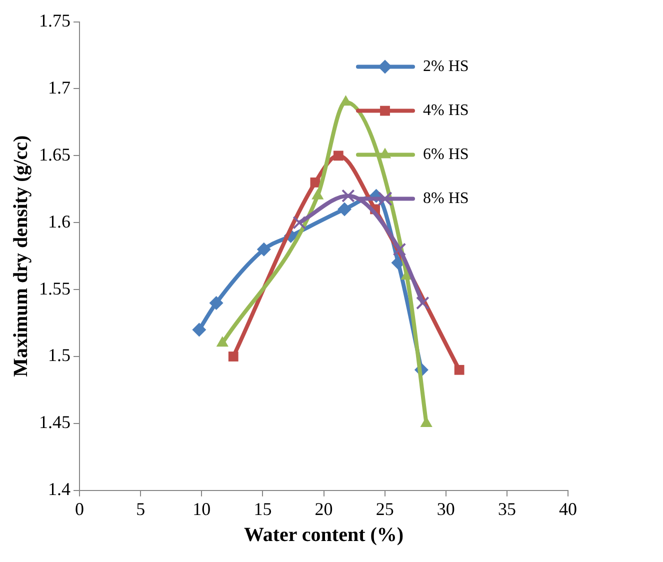 Image resolution: width=663 pixels, height=562 pixels. Describe the element at coordinates (507, 508) in the screenshot. I see `x-tick-label: 35` at that location.